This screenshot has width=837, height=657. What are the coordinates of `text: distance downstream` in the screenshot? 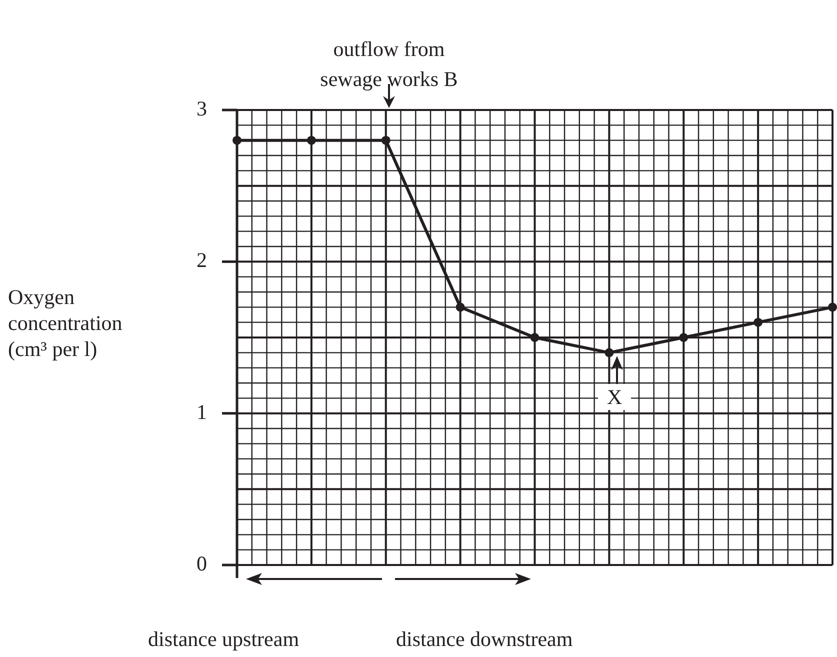 It's located at (484, 639).